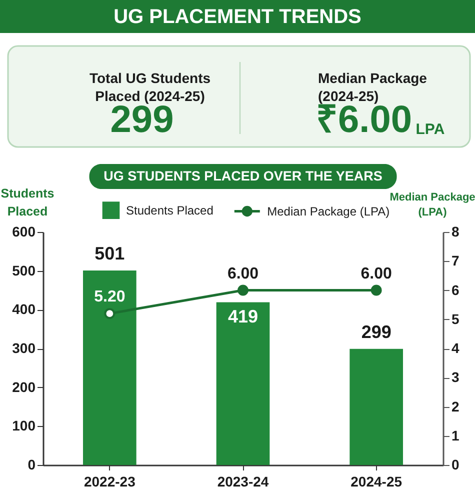 The height and width of the screenshot is (495, 475). What do you see at coordinates (24, 386) in the screenshot?
I see `y-tick-label: 200` at bounding box center [24, 386].